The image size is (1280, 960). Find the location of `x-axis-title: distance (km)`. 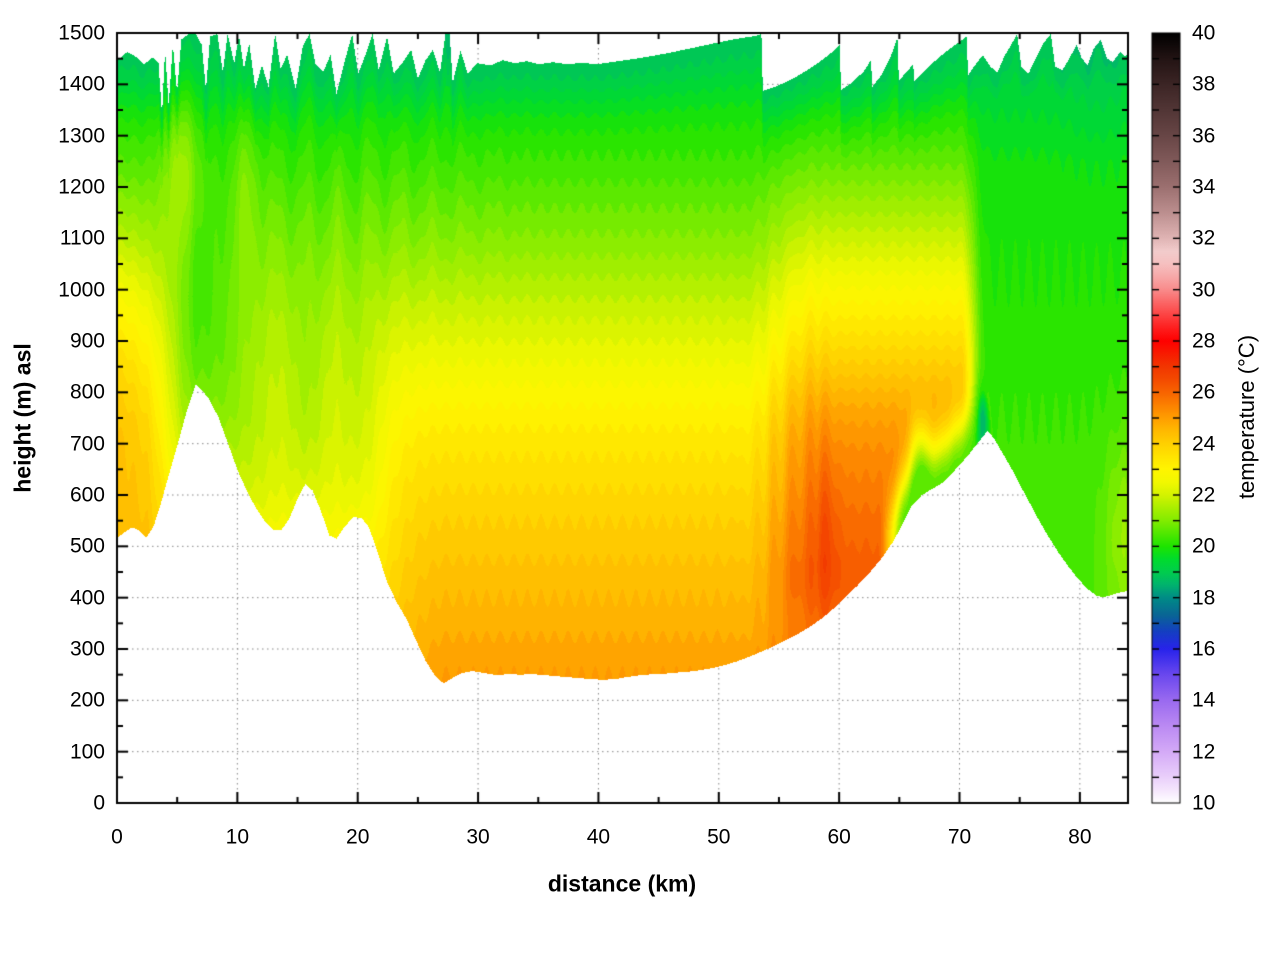

x-axis-title: distance (km) is located at coordinates (622, 883).